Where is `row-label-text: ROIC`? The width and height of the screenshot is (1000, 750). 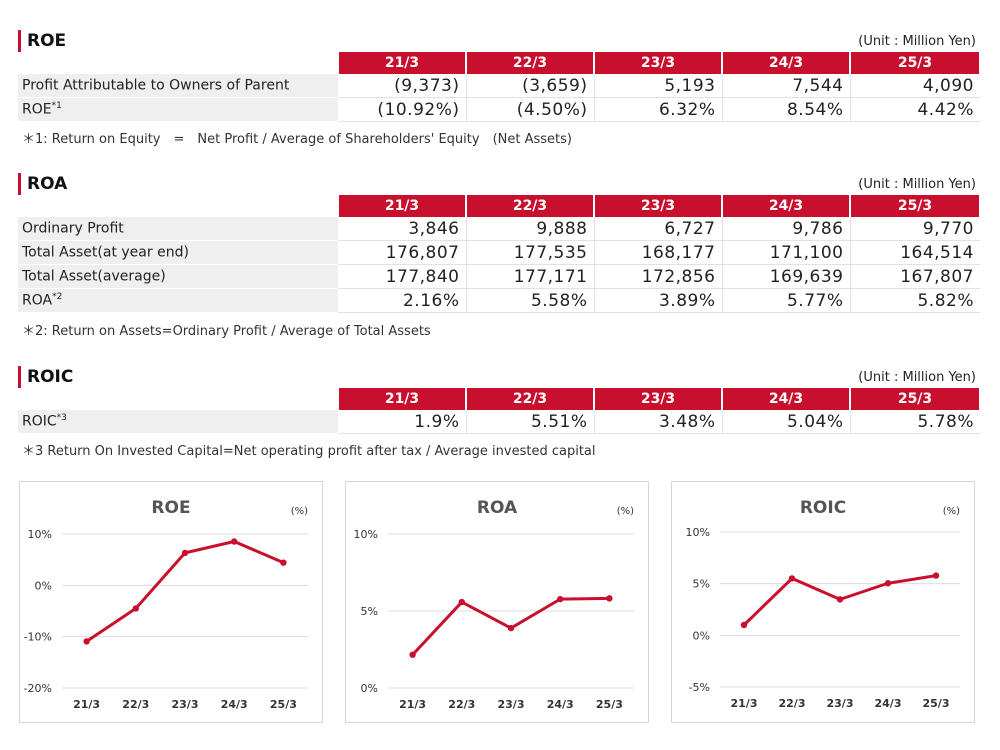
row-label-text: ROIC is located at coordinates (39, 421).